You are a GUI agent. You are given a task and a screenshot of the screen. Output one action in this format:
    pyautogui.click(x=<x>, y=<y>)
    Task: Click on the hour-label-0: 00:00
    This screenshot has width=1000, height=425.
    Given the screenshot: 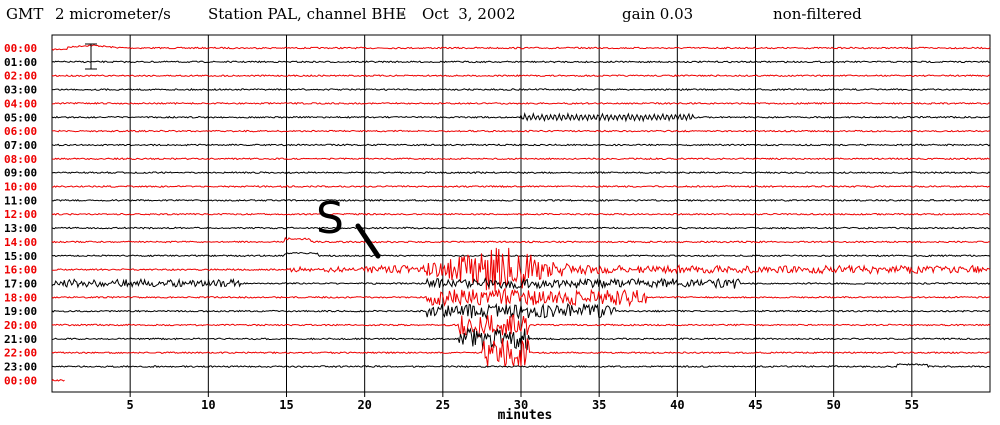 What is the action you would take?
    pyautogui.click(x=20, y=48)
    